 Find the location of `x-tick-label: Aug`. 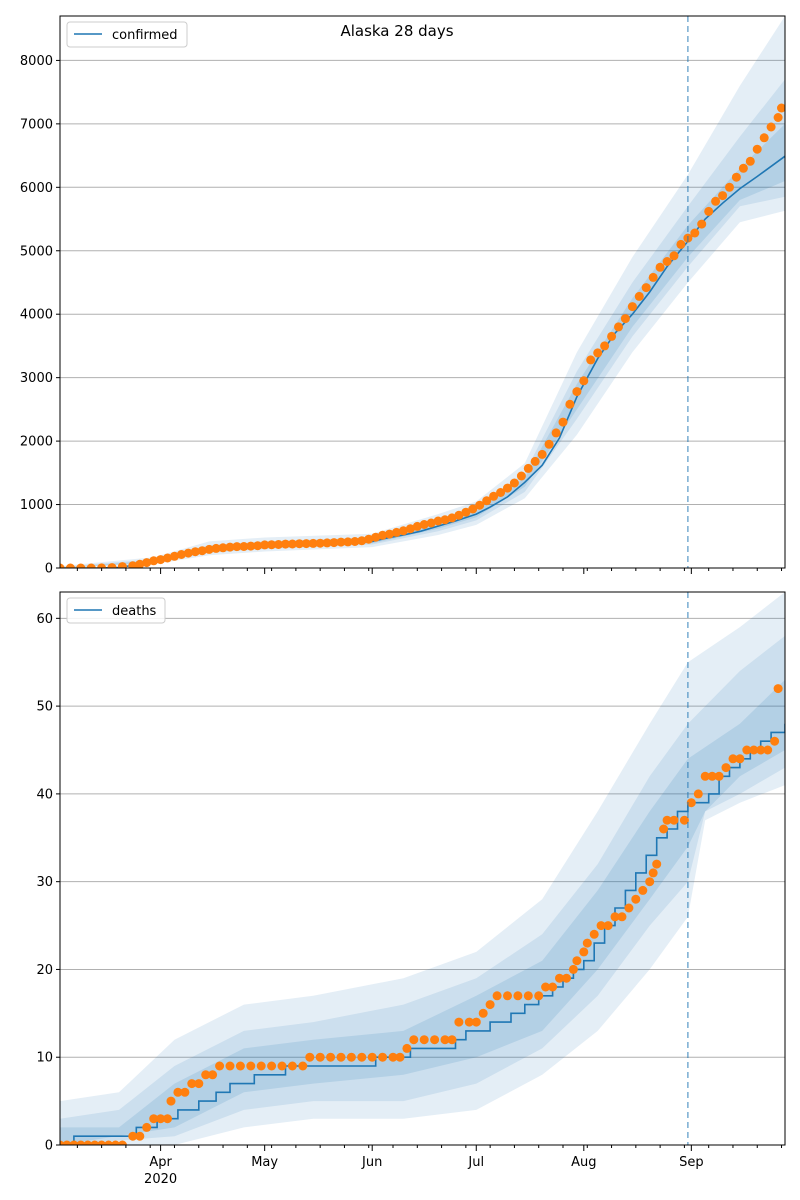

x-tick-label: Aug is located at coordinates (583, 1162).